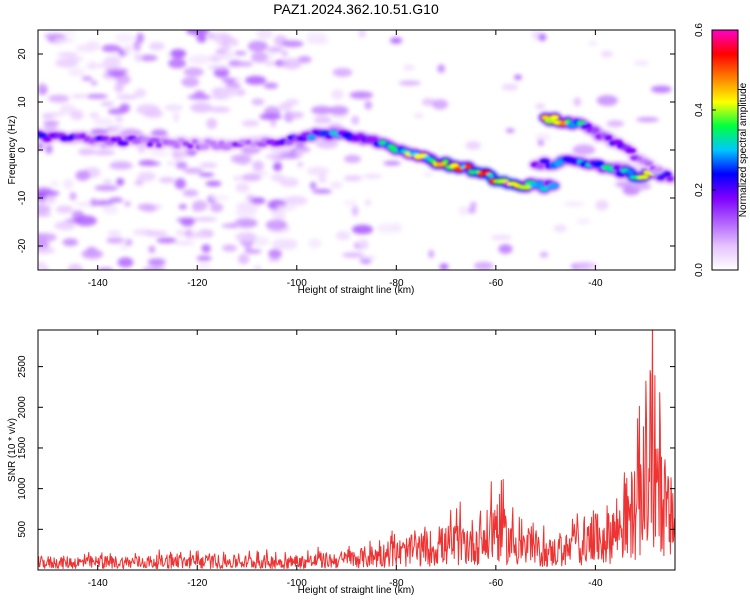 Image resolution: width=750 pixels, height=600 pixels. What do you see at coordinates (98, 283) in the screenshot?
I see `x-tick-label: -140` at bounding box center [98, 283].